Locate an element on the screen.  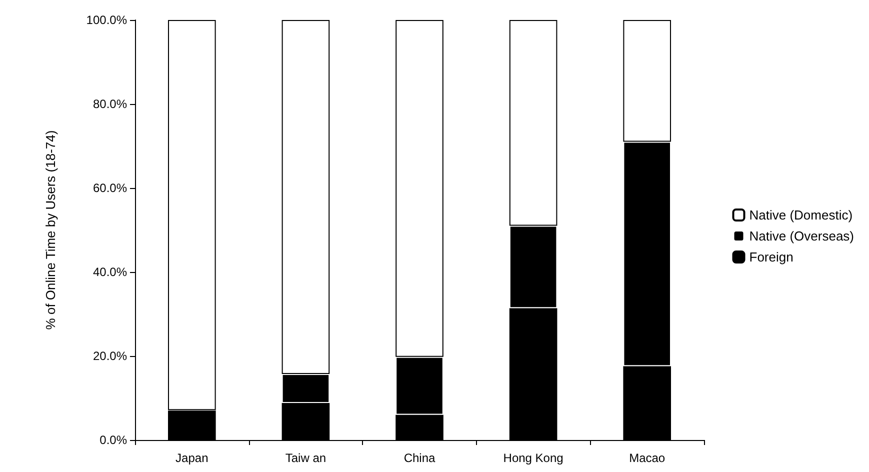
legend-label: Foreign is located at coordinates (771, 257).